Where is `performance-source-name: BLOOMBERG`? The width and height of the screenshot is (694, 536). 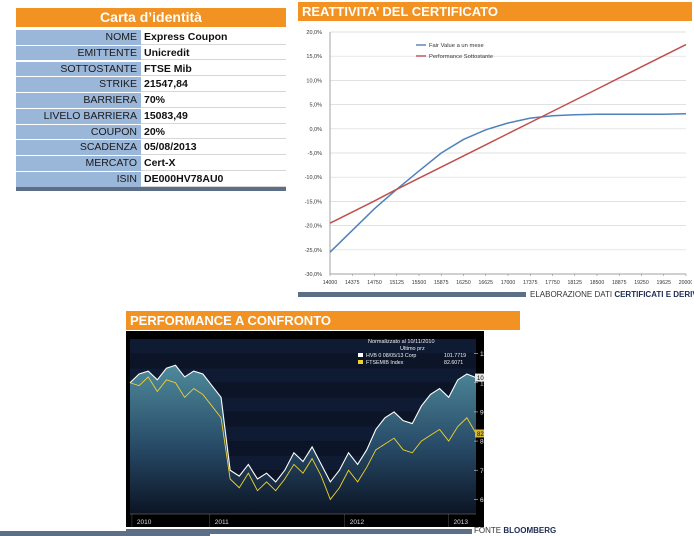
performance-source-name: BLOOMBERG is located at coordinates (530, 530).